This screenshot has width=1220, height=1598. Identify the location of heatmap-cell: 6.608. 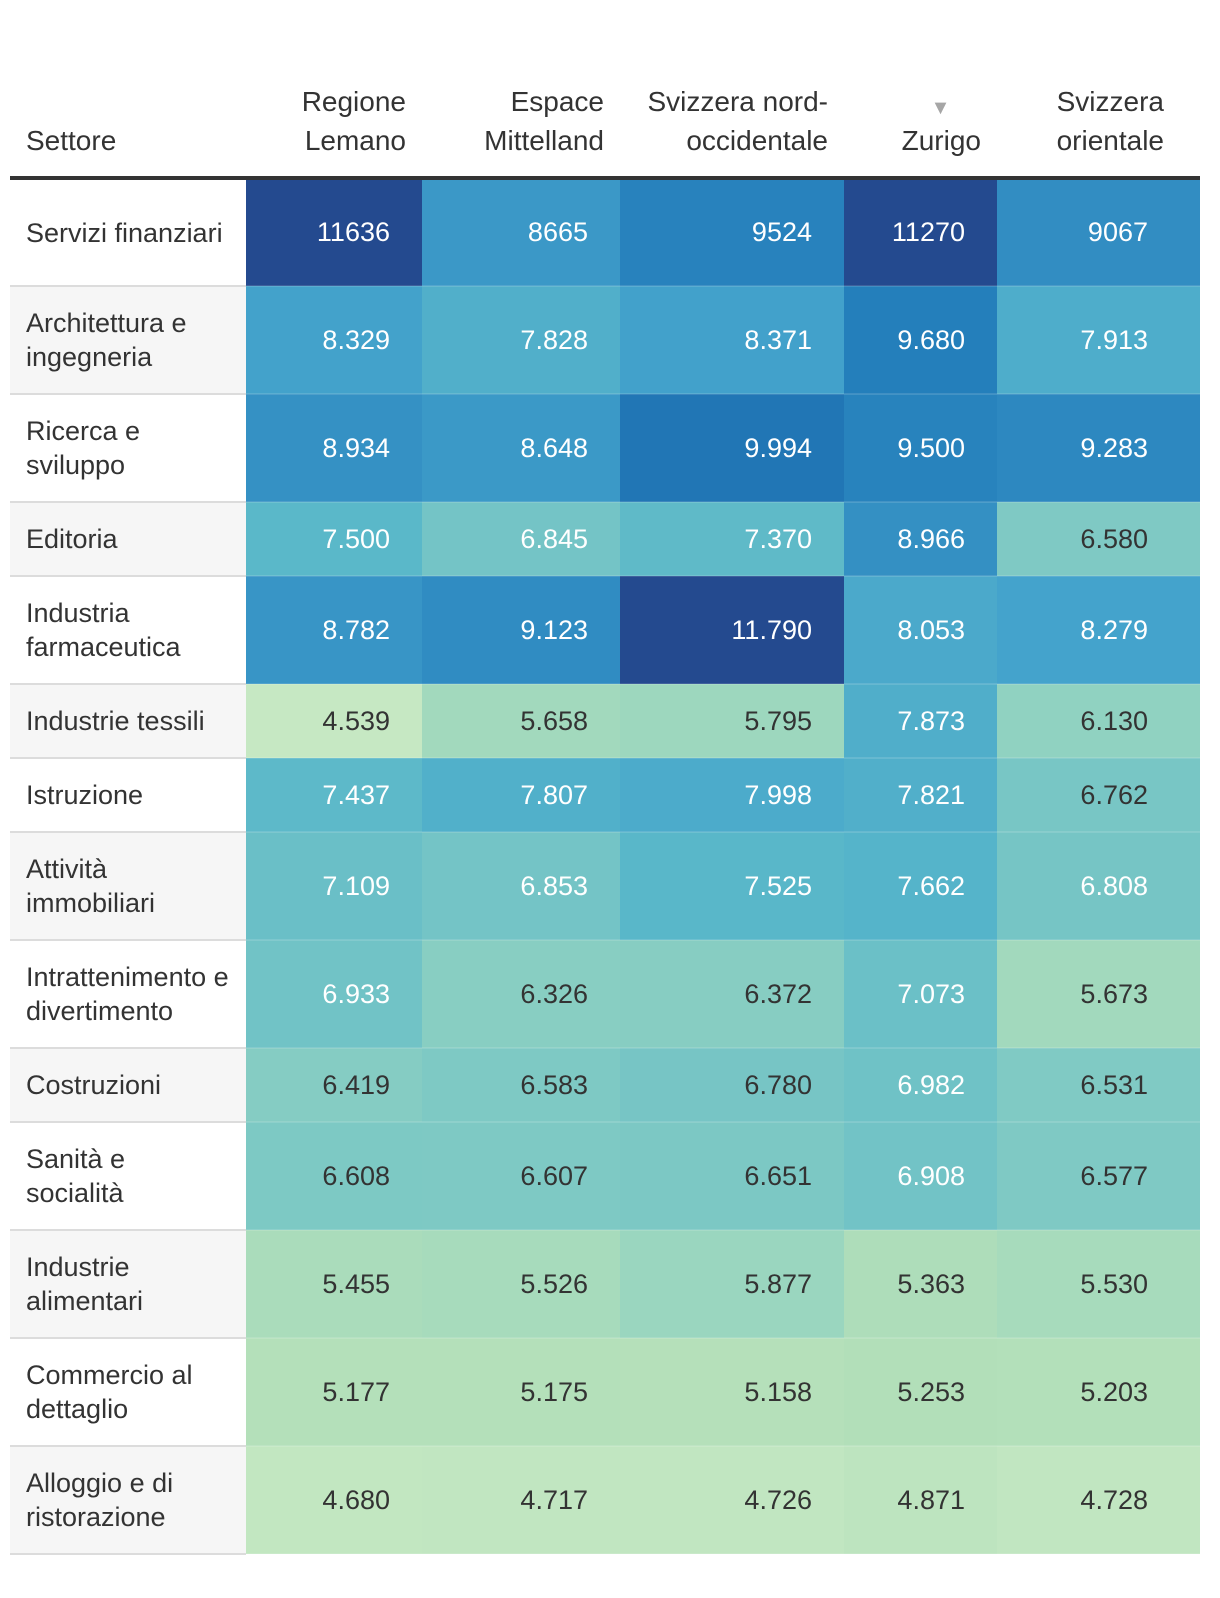
(334, 1176).